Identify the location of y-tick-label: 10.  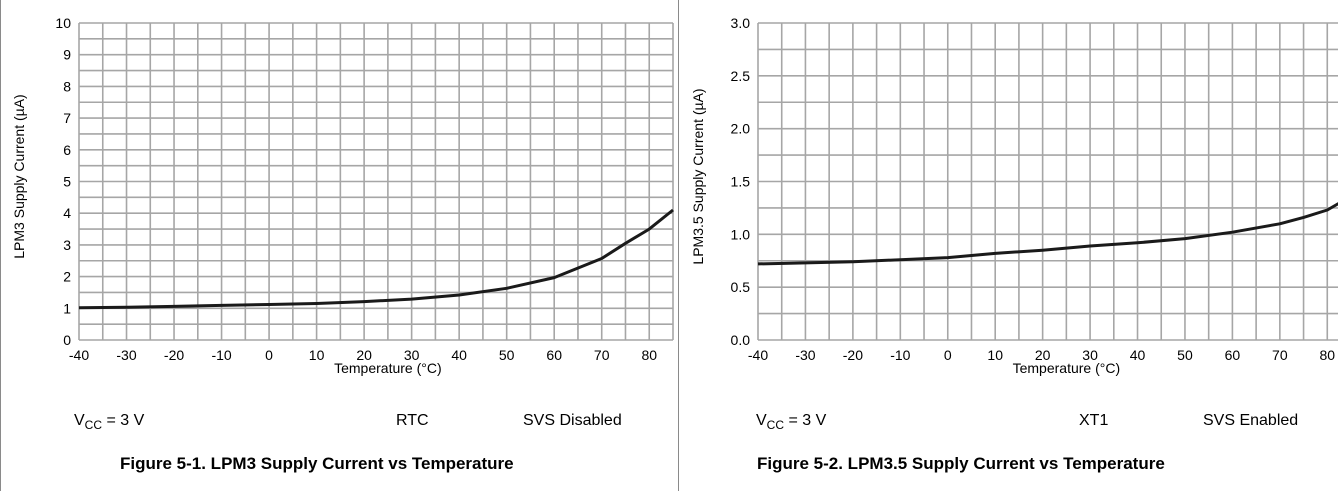
(63, 23).